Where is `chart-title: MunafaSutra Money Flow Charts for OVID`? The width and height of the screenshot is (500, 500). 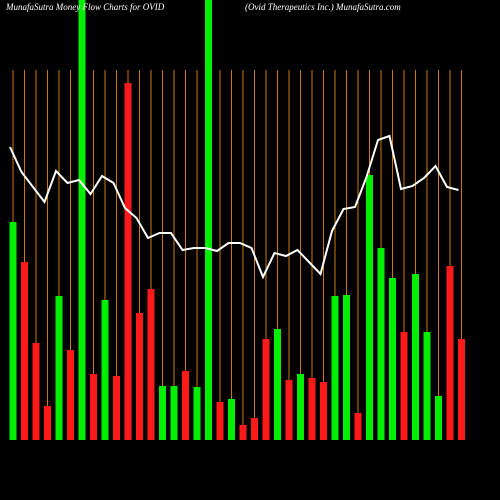
chart-title: MunafaSutra Money Flow Charts for OVID is located at coordinates (85, 7).